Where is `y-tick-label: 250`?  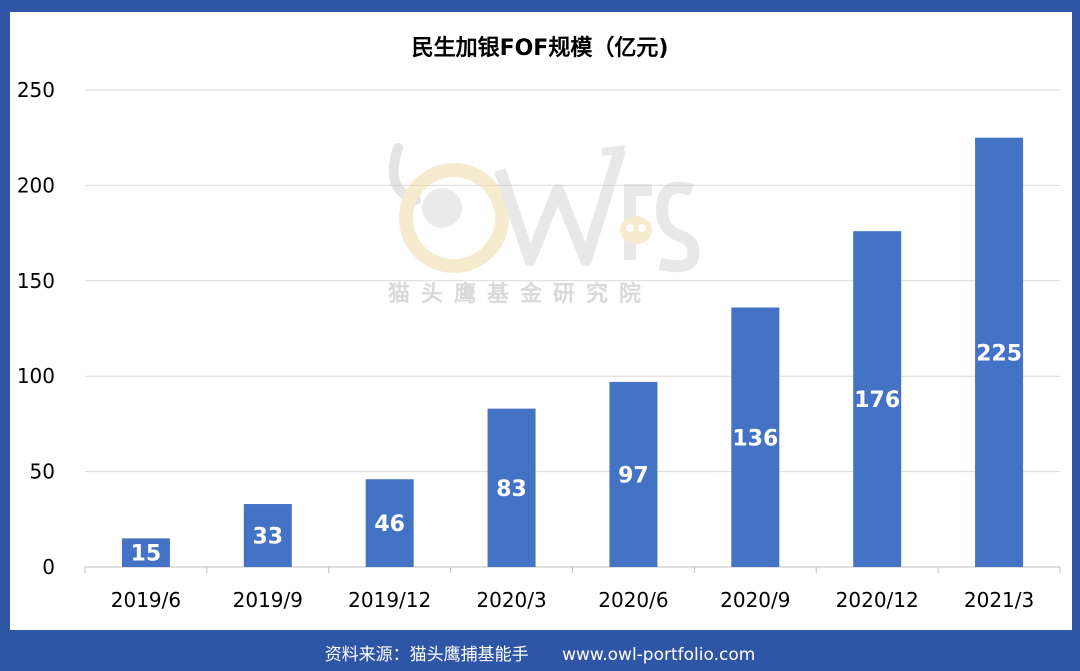
y-tick-label: 250 is located at coordinates (36, 90).